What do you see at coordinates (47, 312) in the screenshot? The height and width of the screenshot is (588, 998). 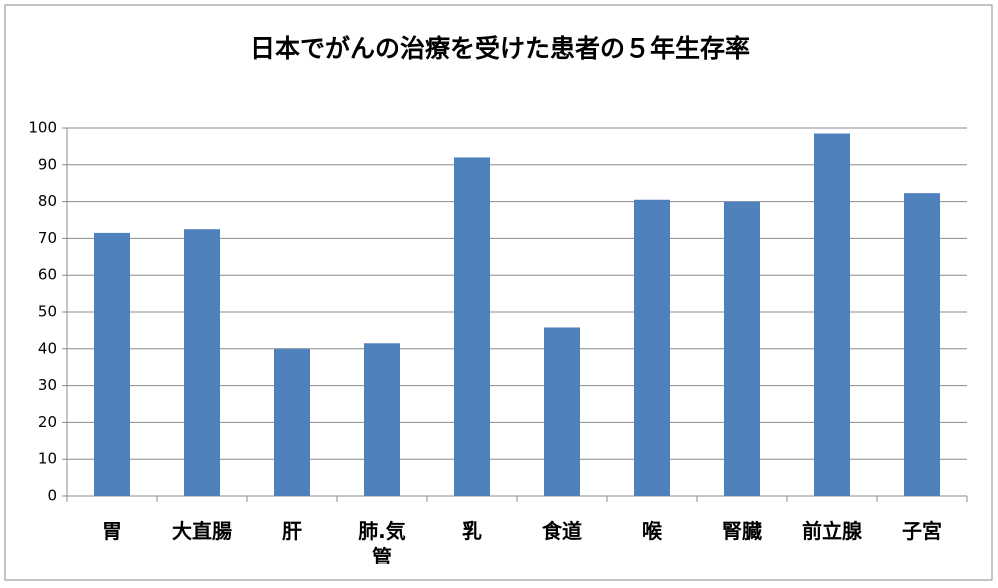 I see `y-tick-label: 50` at bounding box center [47, 312].